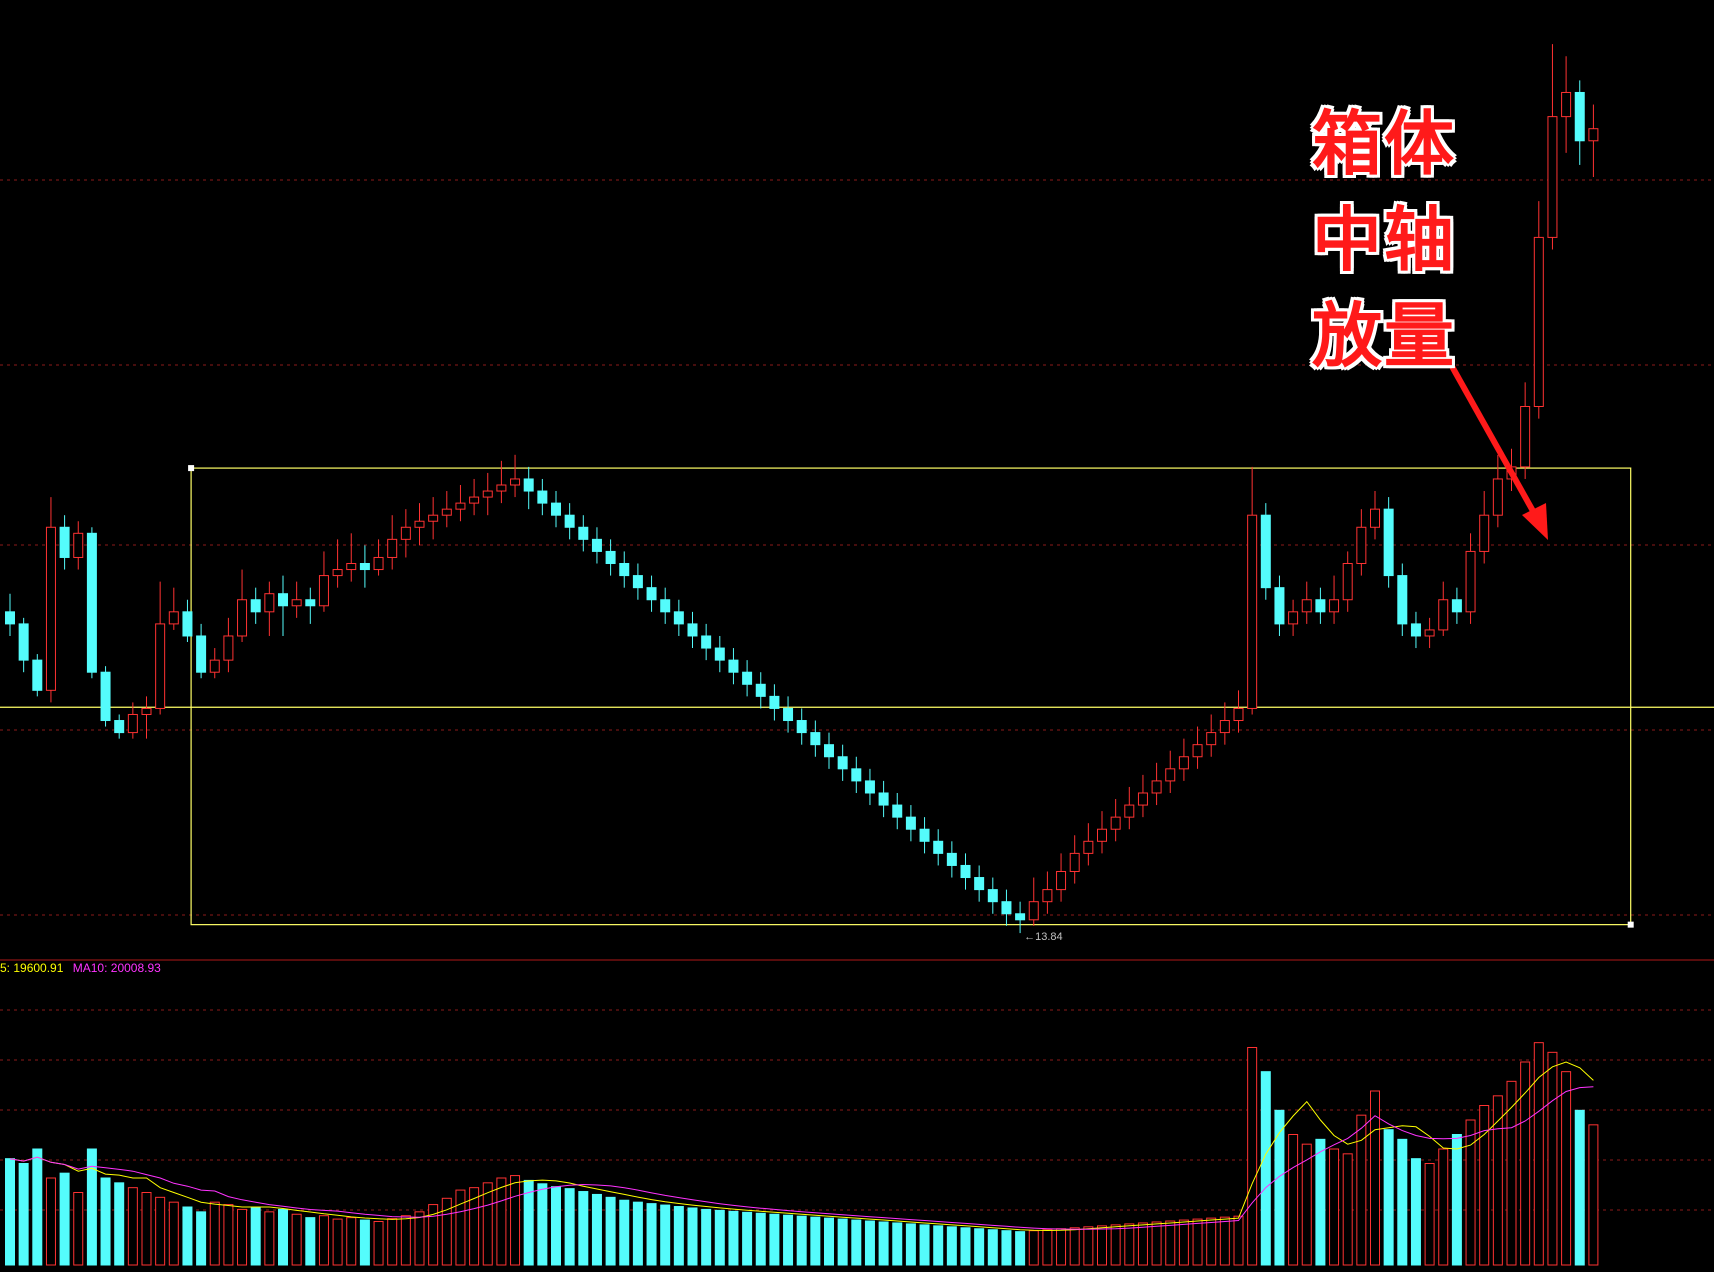 This screenshot has height=1272, width=1714. What do you see at coordinates (801, 1158) in the screenshot?
I see `volume-ma10-line` at bounding box center [801, 1158].